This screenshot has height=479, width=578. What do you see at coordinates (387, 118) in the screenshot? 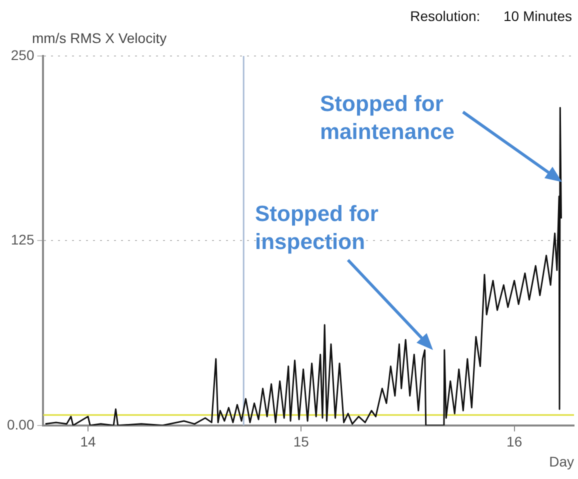
I see `annotation: Stopped for maintenance` at bounding box center [387, 118].